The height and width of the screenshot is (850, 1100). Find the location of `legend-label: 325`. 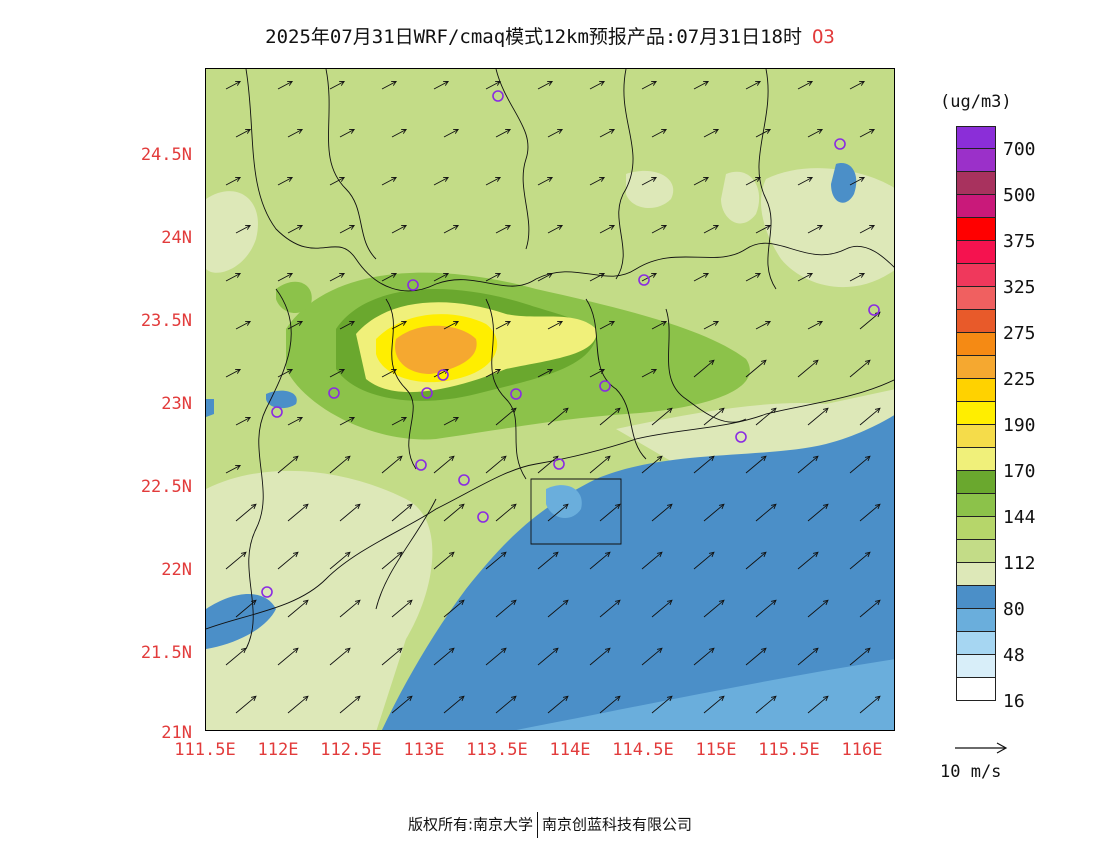

legend-label: 325 is located at coordinates (1019, 287).